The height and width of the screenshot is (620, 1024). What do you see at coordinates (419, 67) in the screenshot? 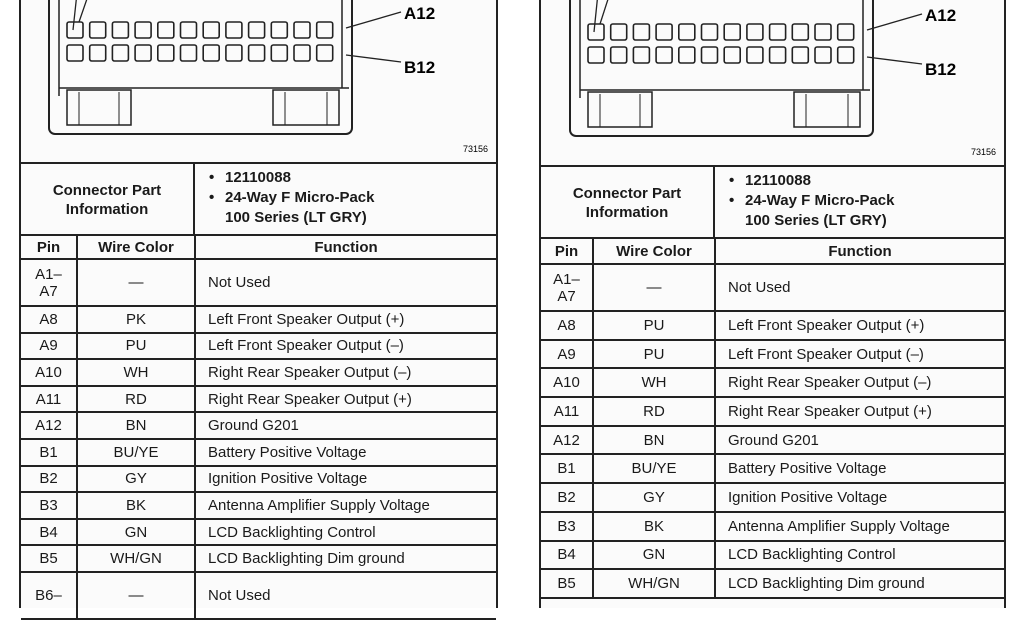
I see `pin-label-b12: B12` at bounding box center [419, 67].